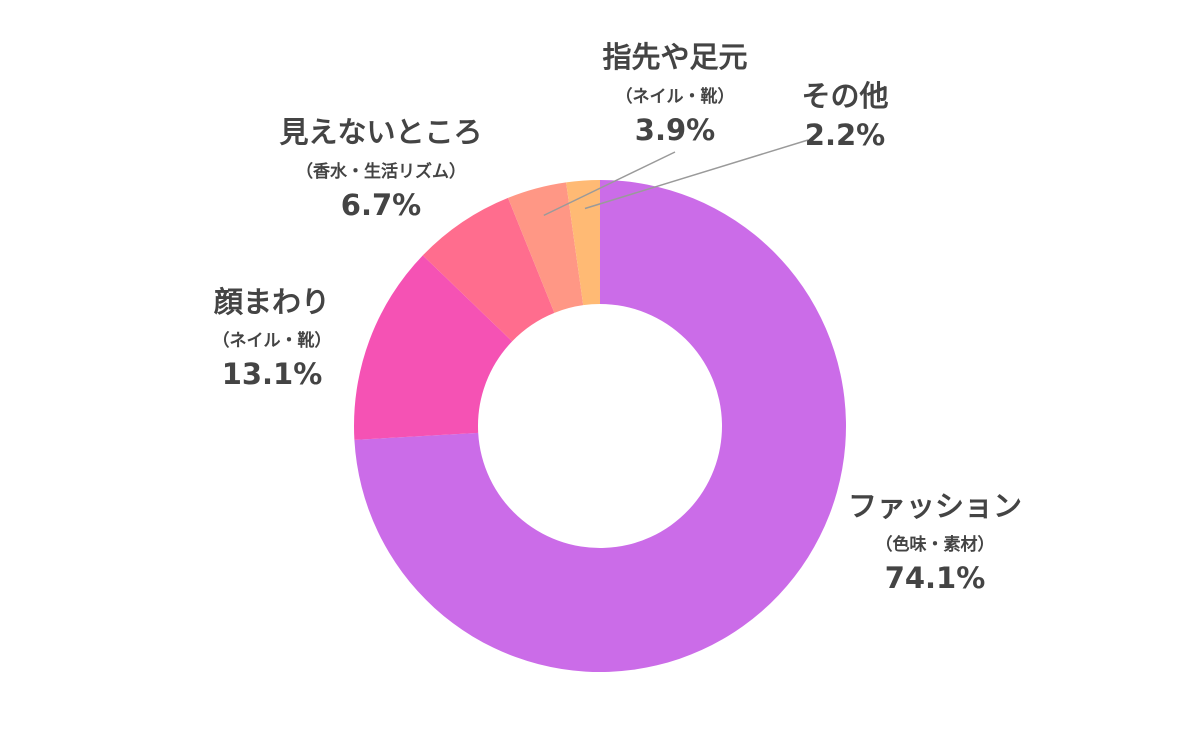 The width and height of the screenshot is (1200, 750). Describe the element at coordinates (272, 340) in the screenshot. I see `label-face-sub: （ネイル・靴）` at that location.